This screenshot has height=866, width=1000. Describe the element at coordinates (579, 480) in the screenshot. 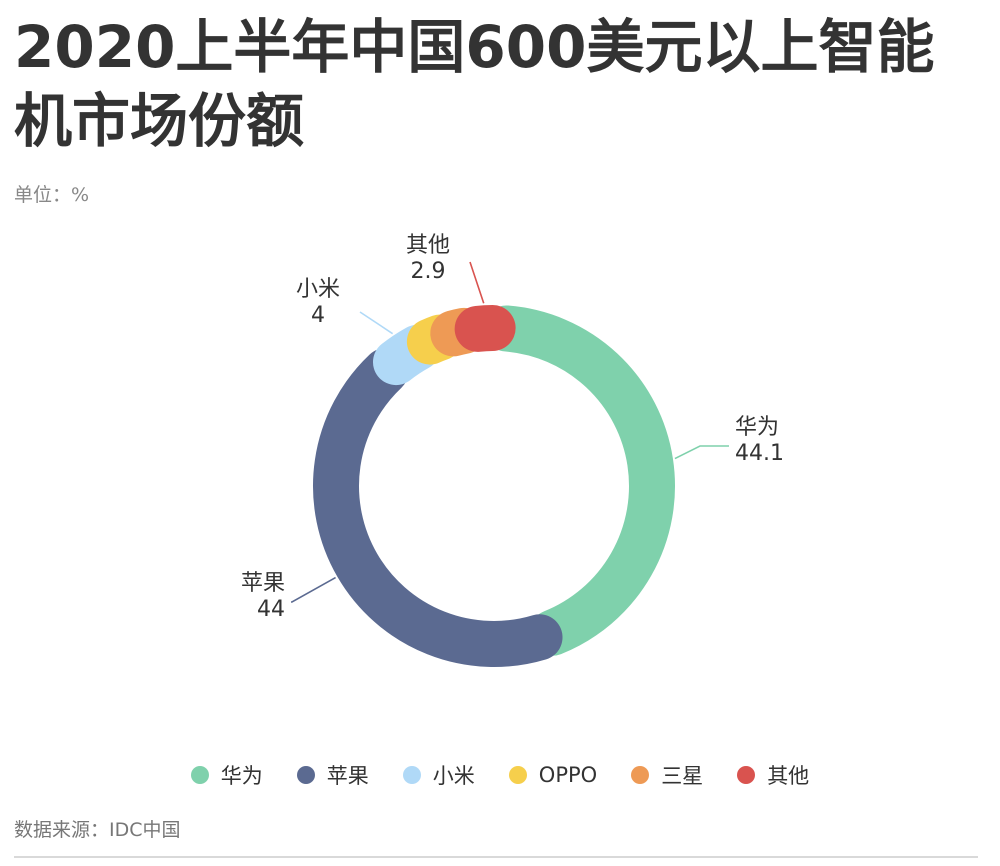

I see `slice-华为` at that location.